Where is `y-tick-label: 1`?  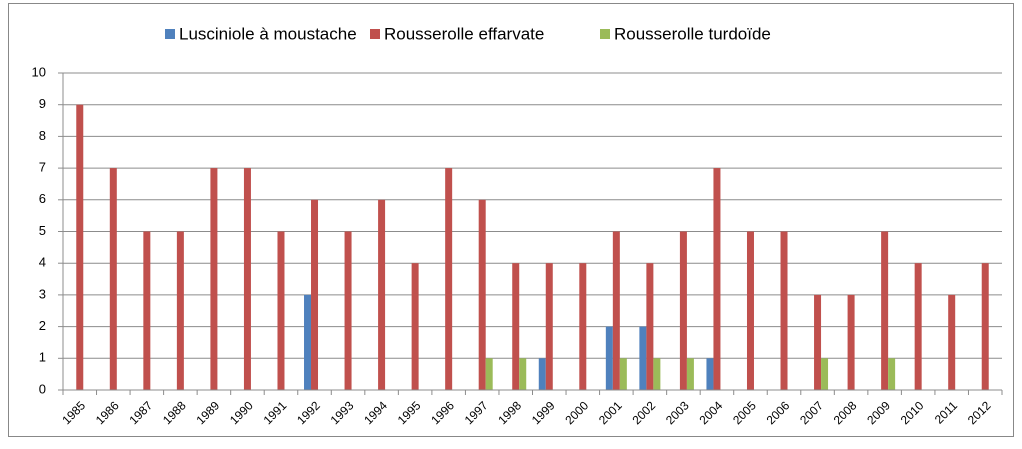 y-tick-label: 1 is located at coordinates (42, 357).